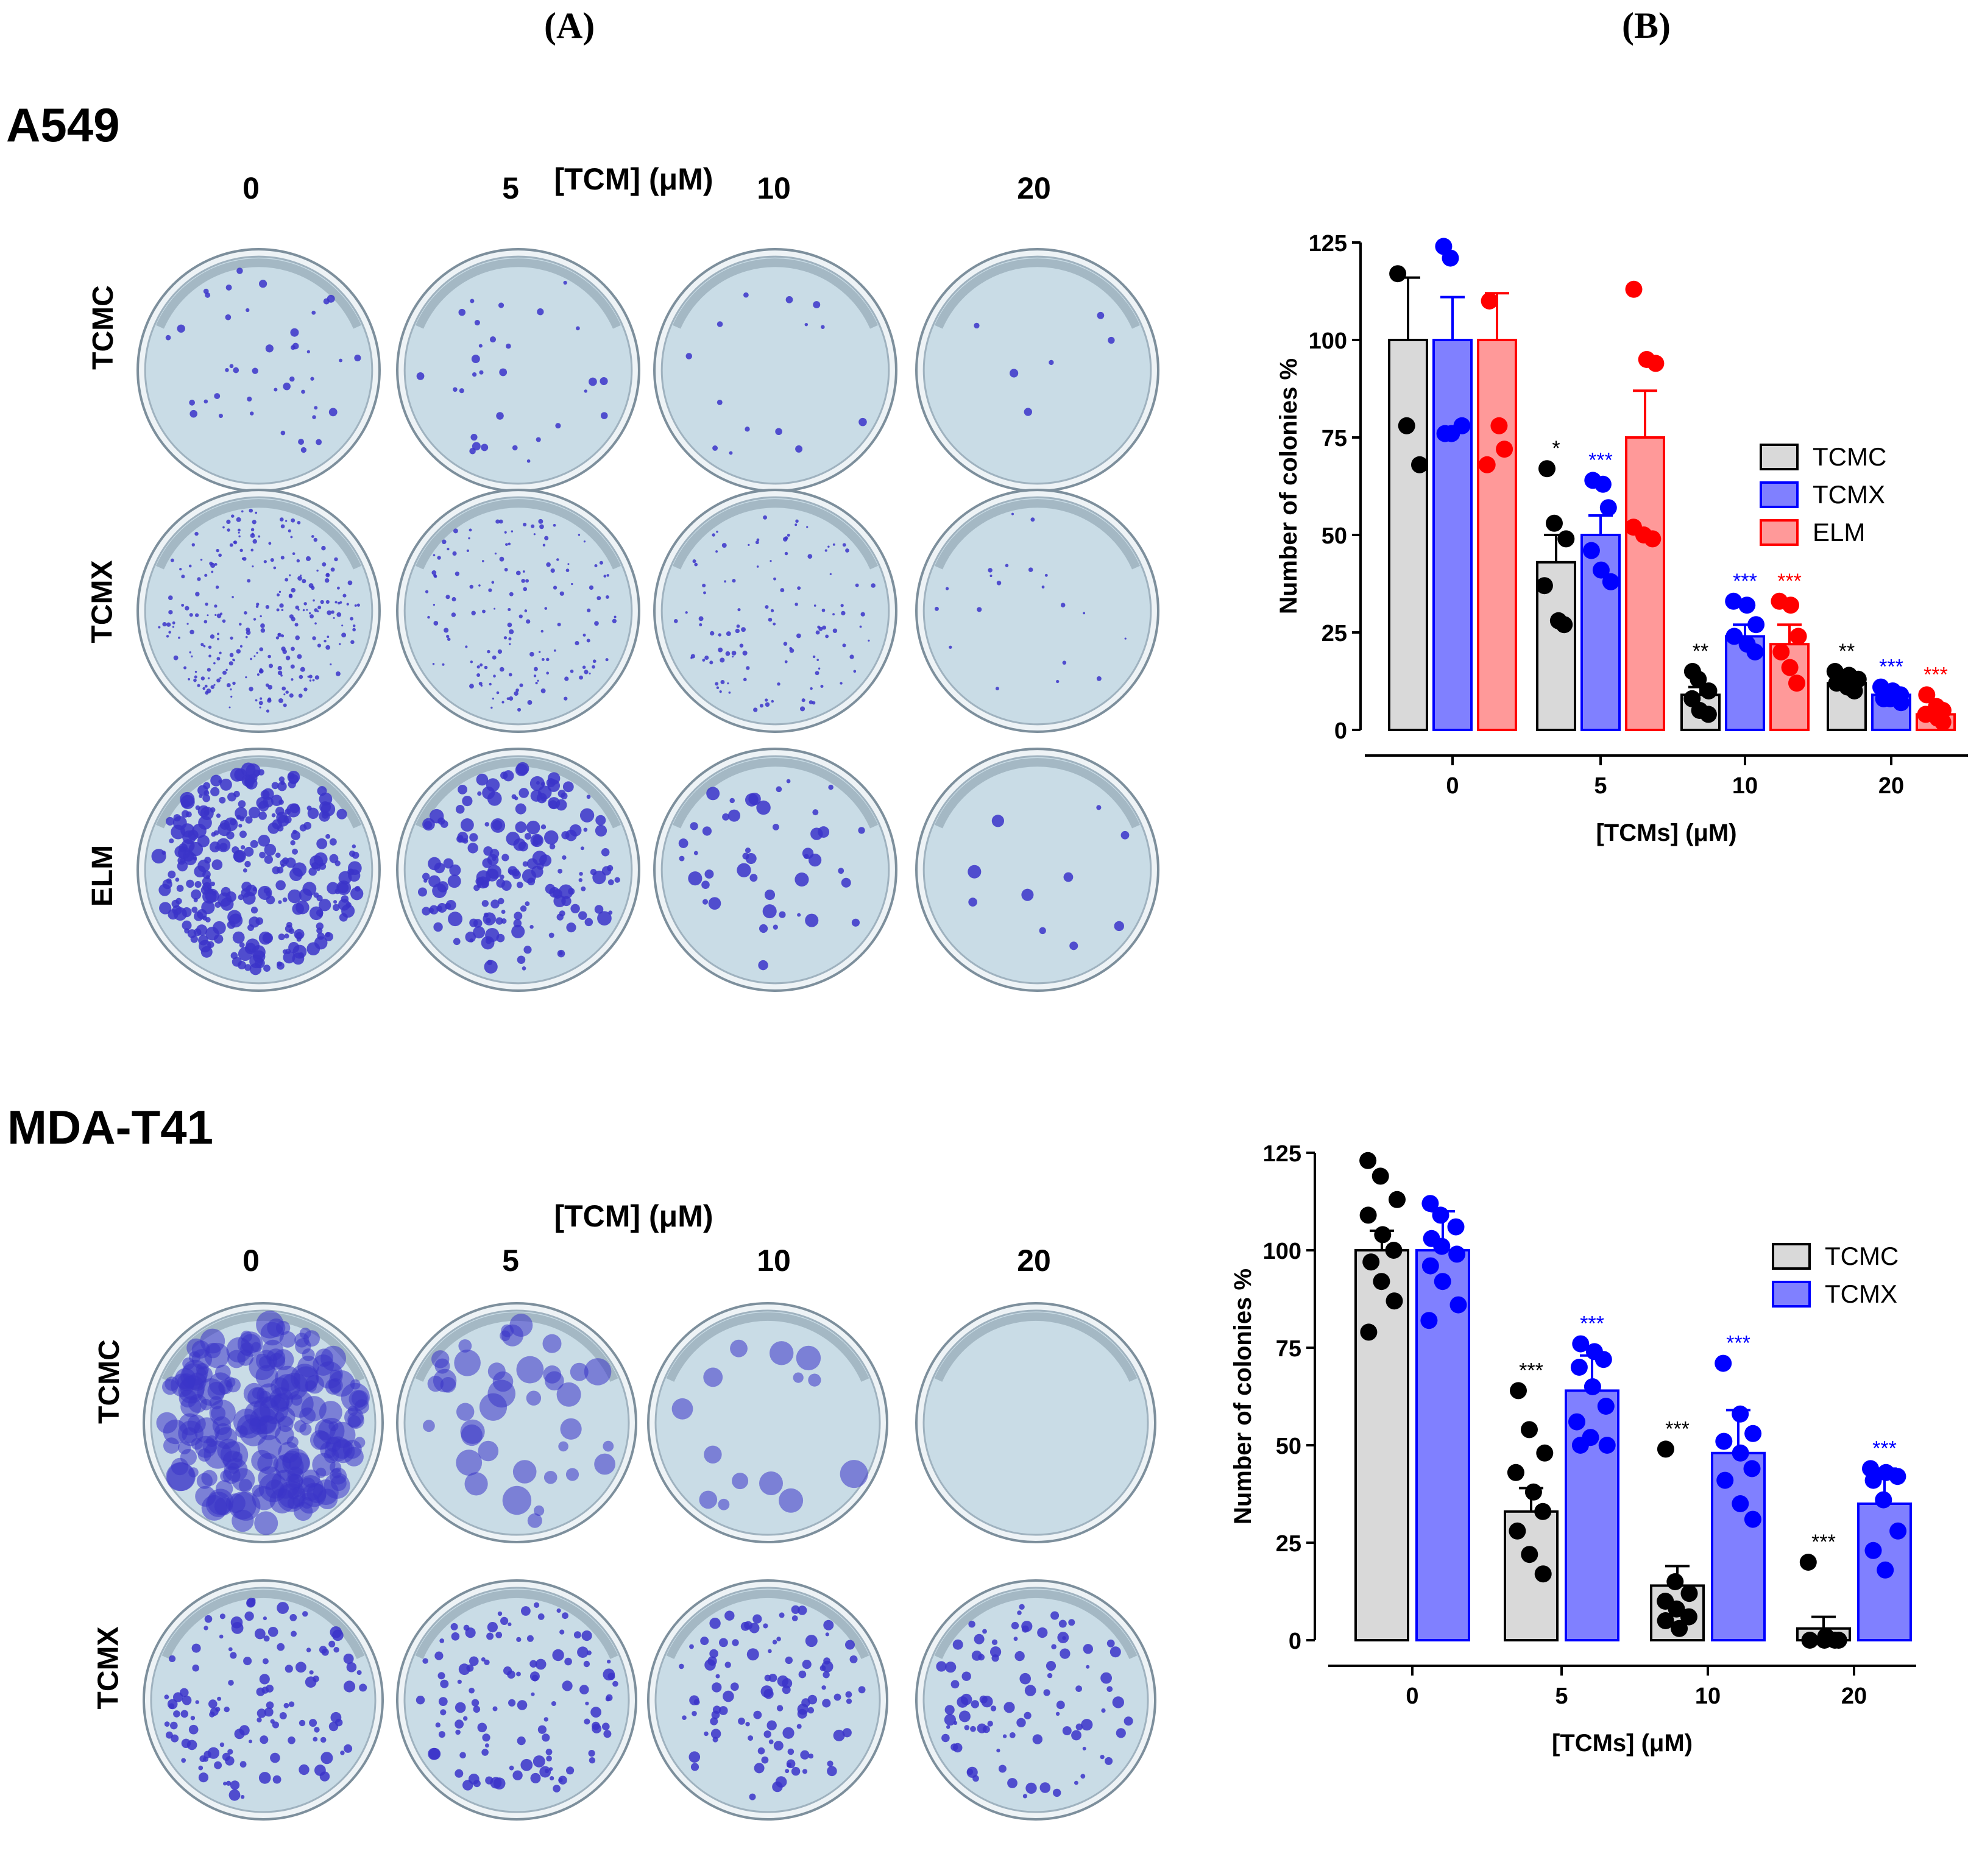  Describe the element at coordinates (1666, 832) in the screenshot. I see `x-axis-label: [TCMs] (μM)` at that location.